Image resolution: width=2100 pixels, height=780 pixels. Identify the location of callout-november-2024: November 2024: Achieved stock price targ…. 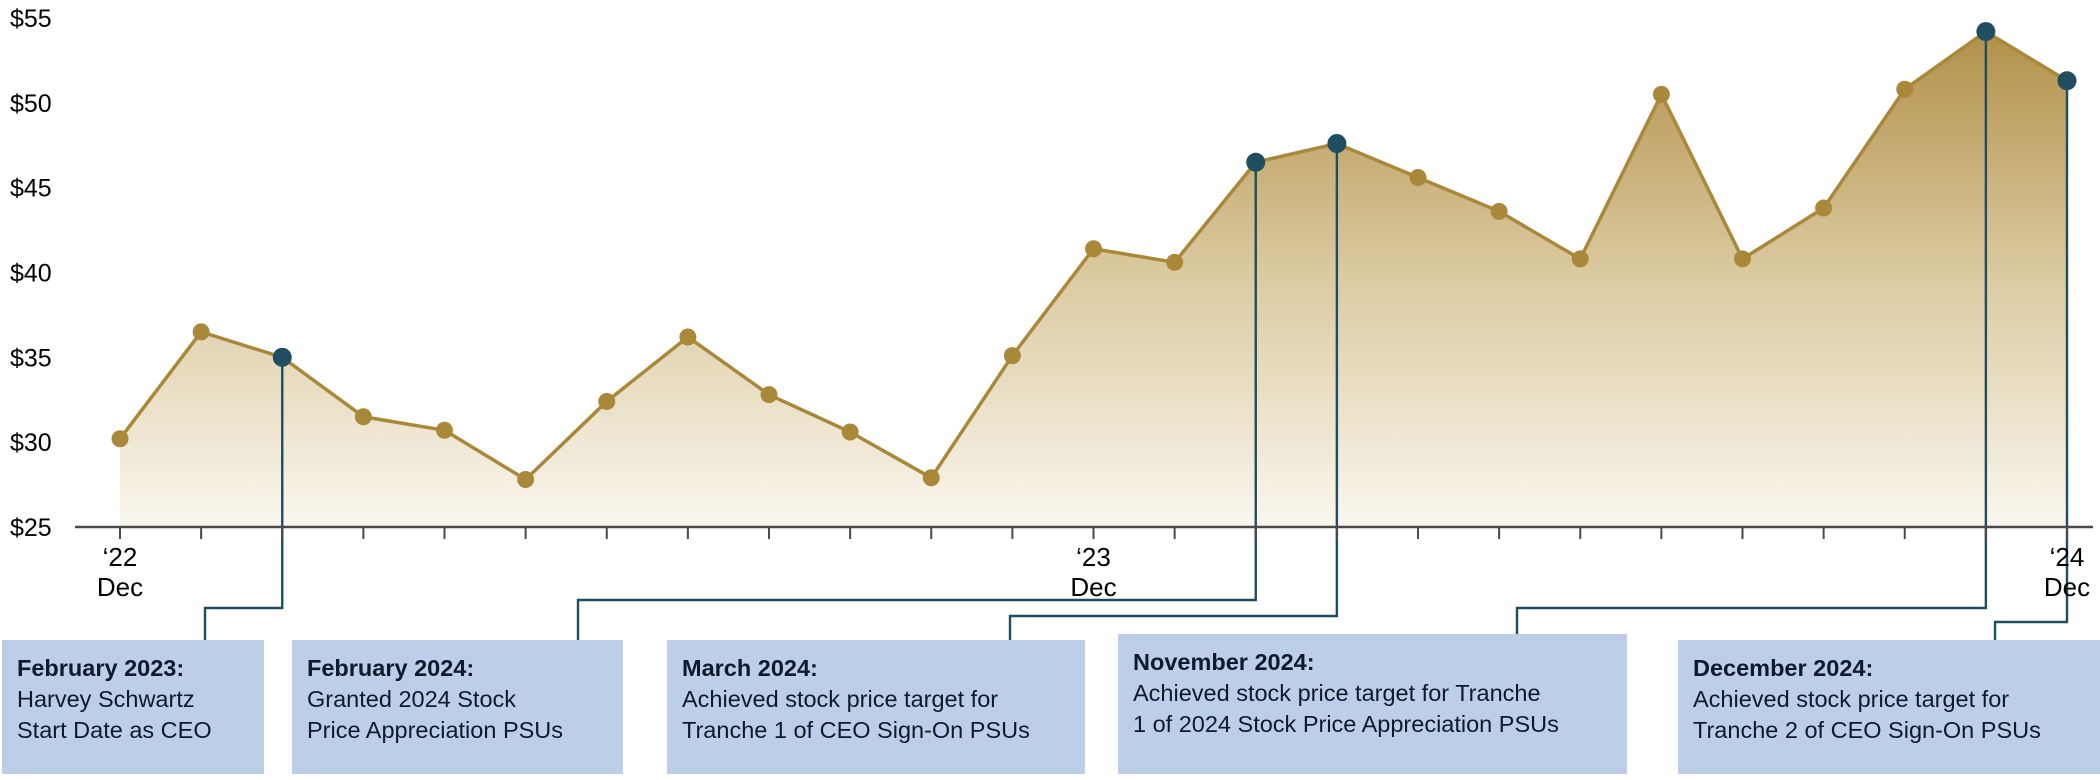
(1372, 704).